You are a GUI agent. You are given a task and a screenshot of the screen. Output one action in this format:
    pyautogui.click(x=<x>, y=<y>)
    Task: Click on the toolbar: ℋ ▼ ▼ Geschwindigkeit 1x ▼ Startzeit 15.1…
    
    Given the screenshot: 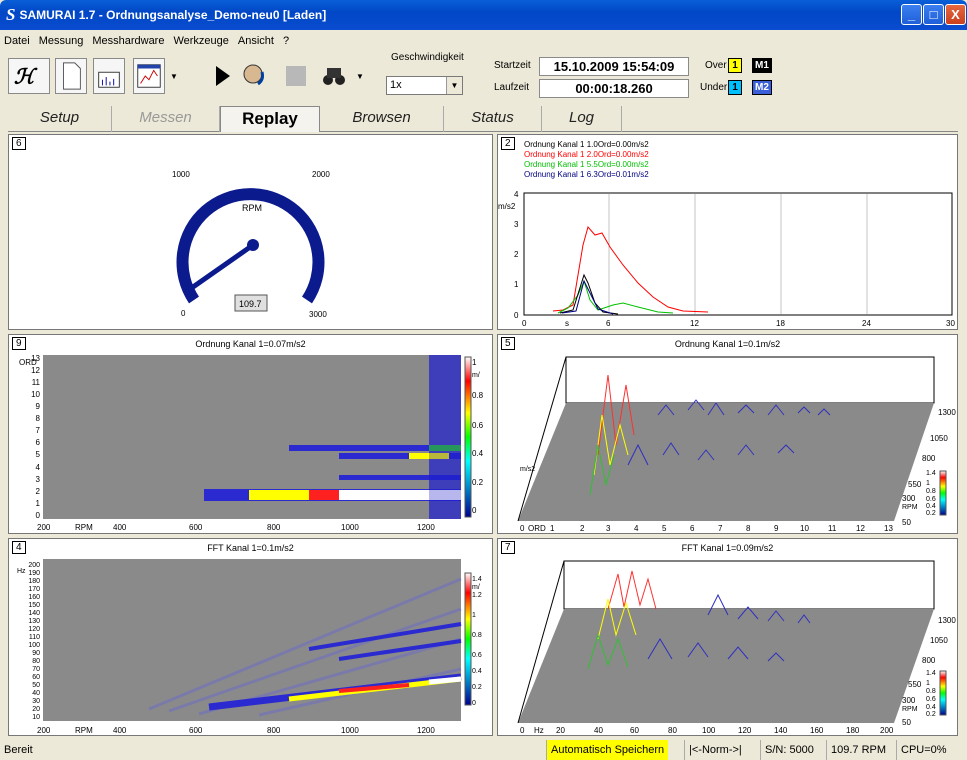 What is the action you would take?
    pyautogui.click(x=483, y=76)
    